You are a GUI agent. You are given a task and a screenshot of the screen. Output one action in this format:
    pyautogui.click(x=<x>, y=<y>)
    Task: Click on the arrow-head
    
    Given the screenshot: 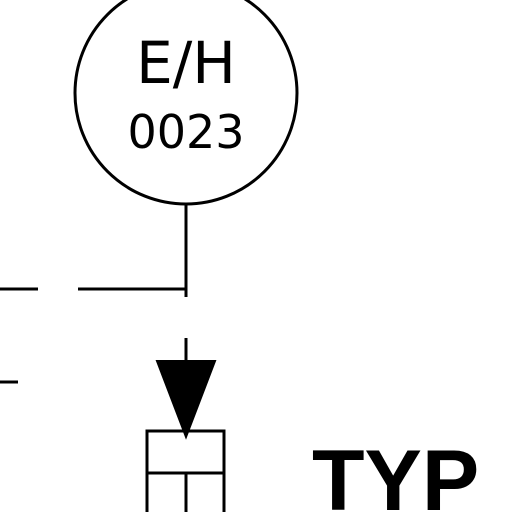 What is the action you would take?
    pyautogui.click(x=186, y=400)
    